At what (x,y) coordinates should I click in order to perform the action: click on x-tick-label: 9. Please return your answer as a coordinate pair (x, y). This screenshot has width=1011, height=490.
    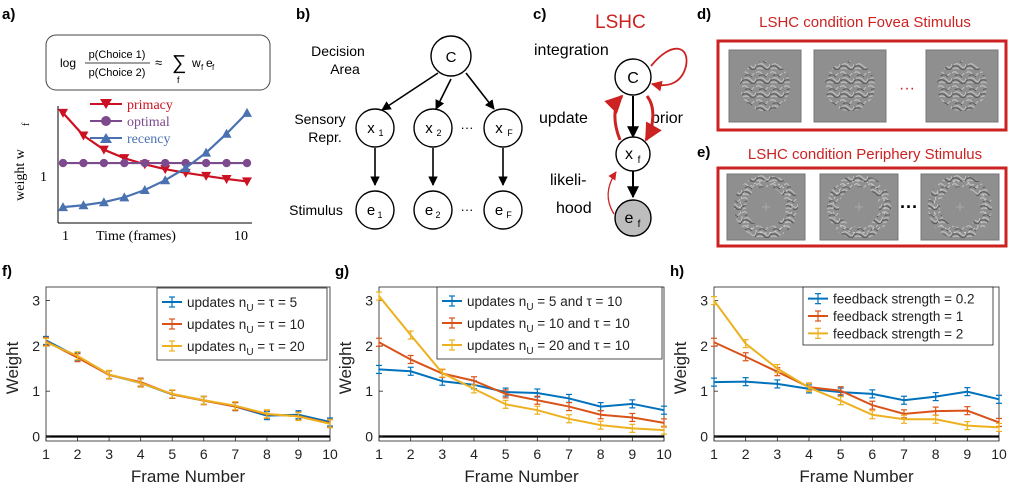
    Looking at the image, I should click on (299, 454).